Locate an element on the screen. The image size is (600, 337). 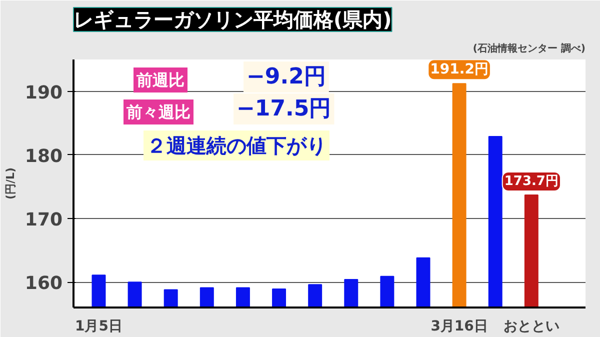
annotation: ２週連続の値下がり is located at coordinates (236, 146).